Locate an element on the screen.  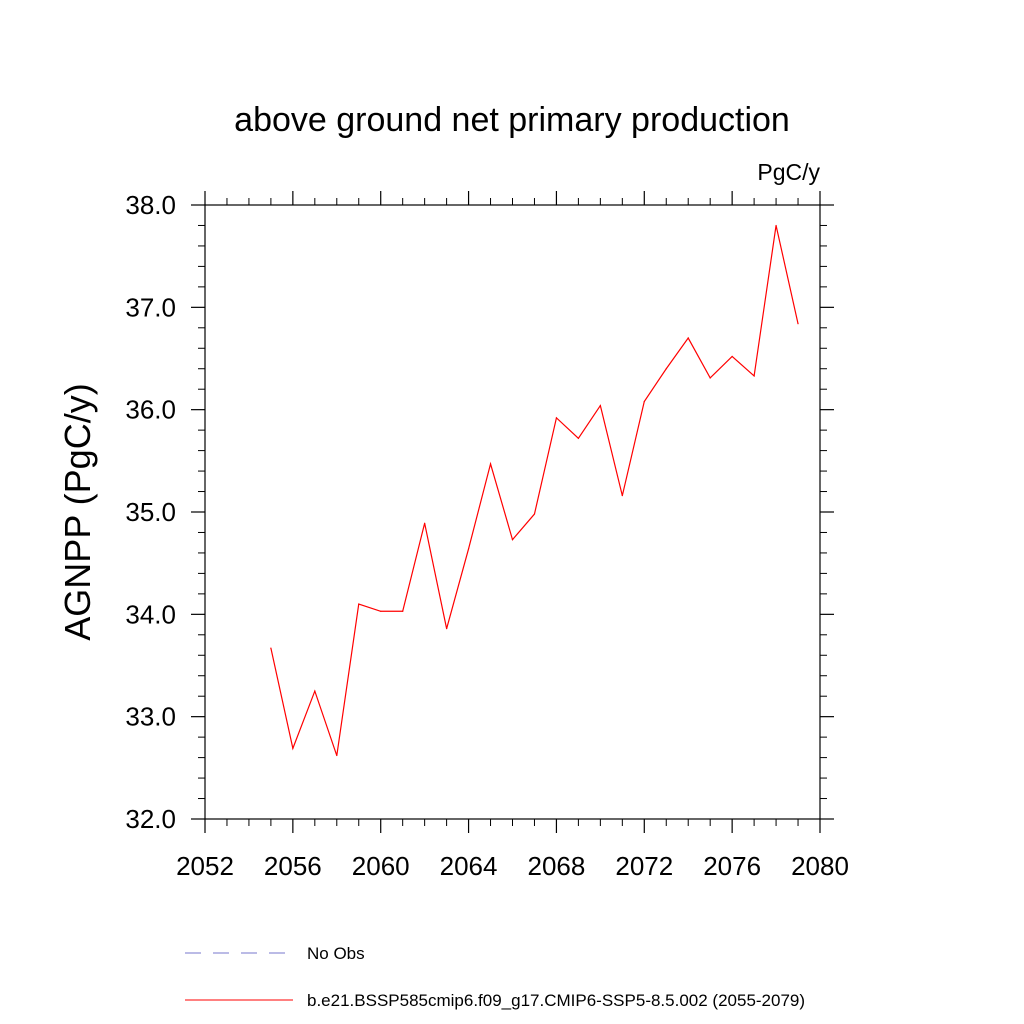
x-tick-label: 2072 is located at coordinates (644, 866).